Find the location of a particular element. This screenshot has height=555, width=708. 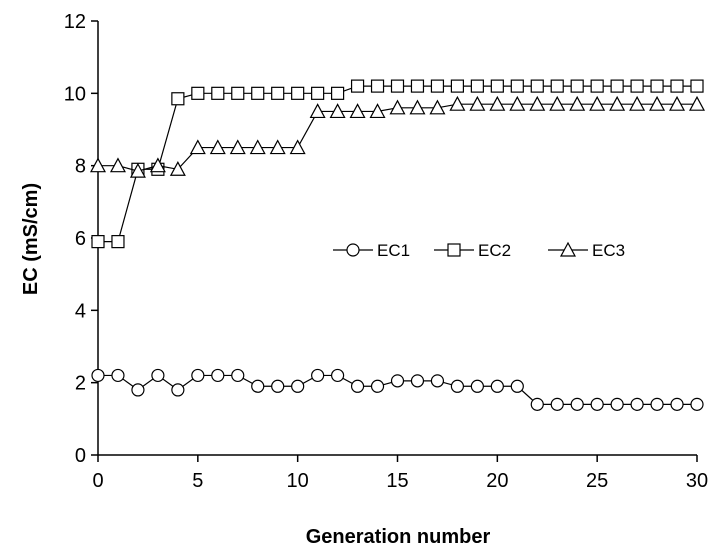

x-tick-label: 0 is located at coordinates (97, 481).